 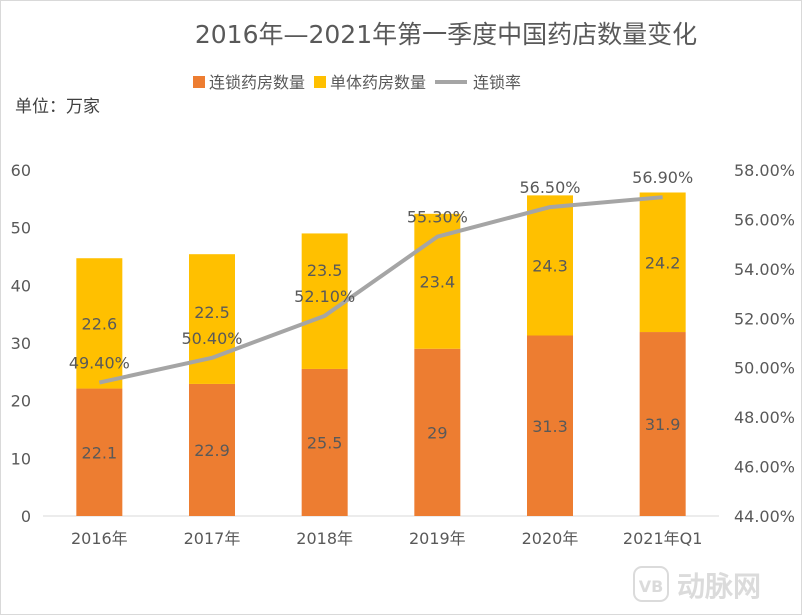 What do you see at coordinates (662, 177) in the screenshot?
I see `data-label-rate: 56.90%` at bounding box center [662, 177].